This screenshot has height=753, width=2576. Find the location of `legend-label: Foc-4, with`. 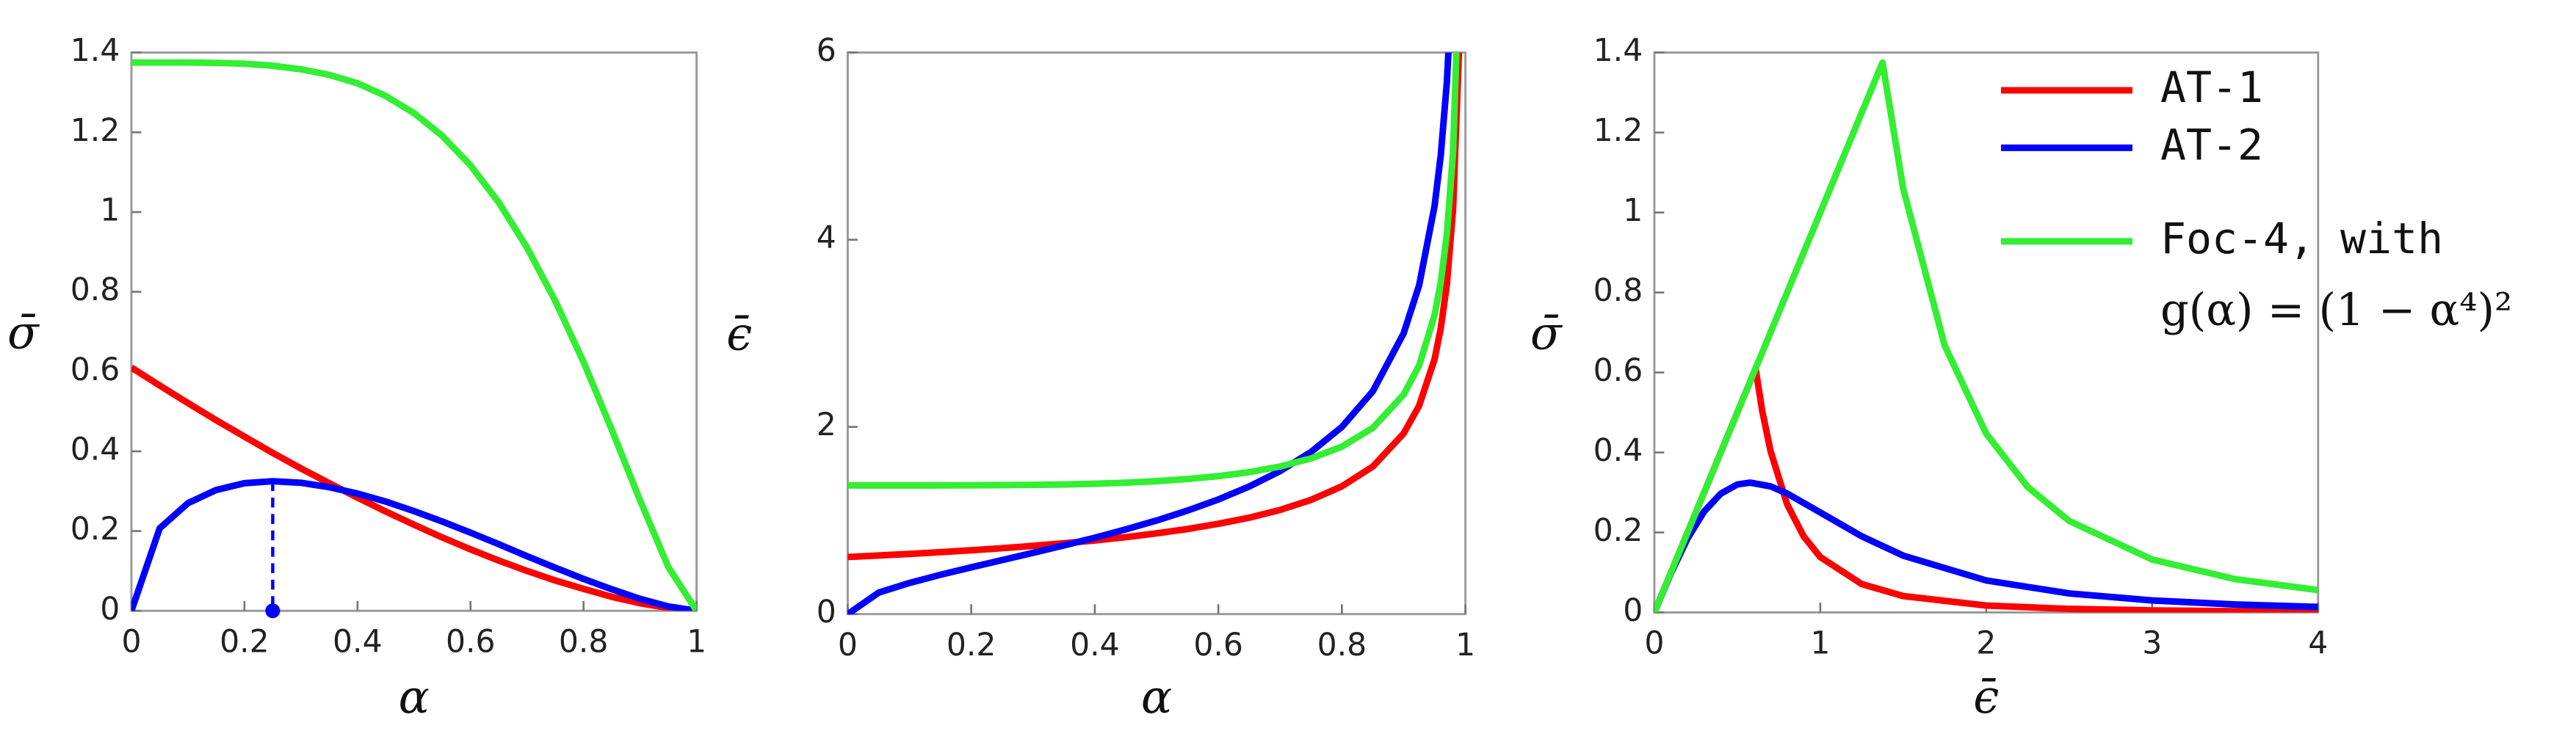

legend-label: Foc-4, with is located at coordinates (2301, 238).